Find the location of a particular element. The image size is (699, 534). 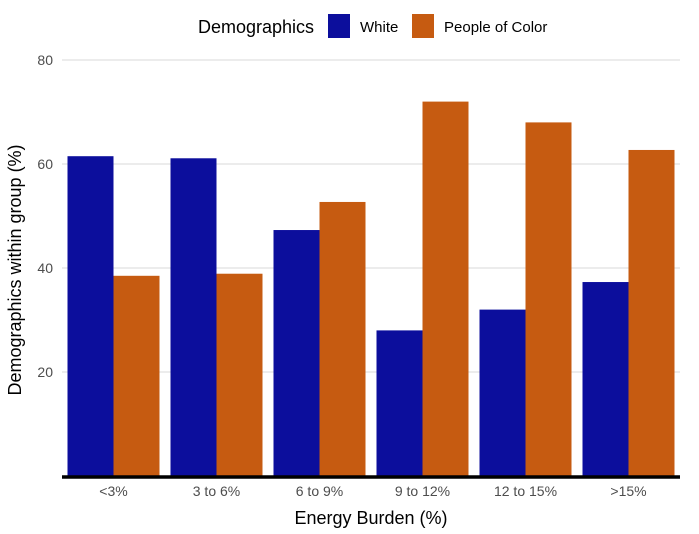

x-tick-label: 9 to 12% is located at coordinates (422, 491).